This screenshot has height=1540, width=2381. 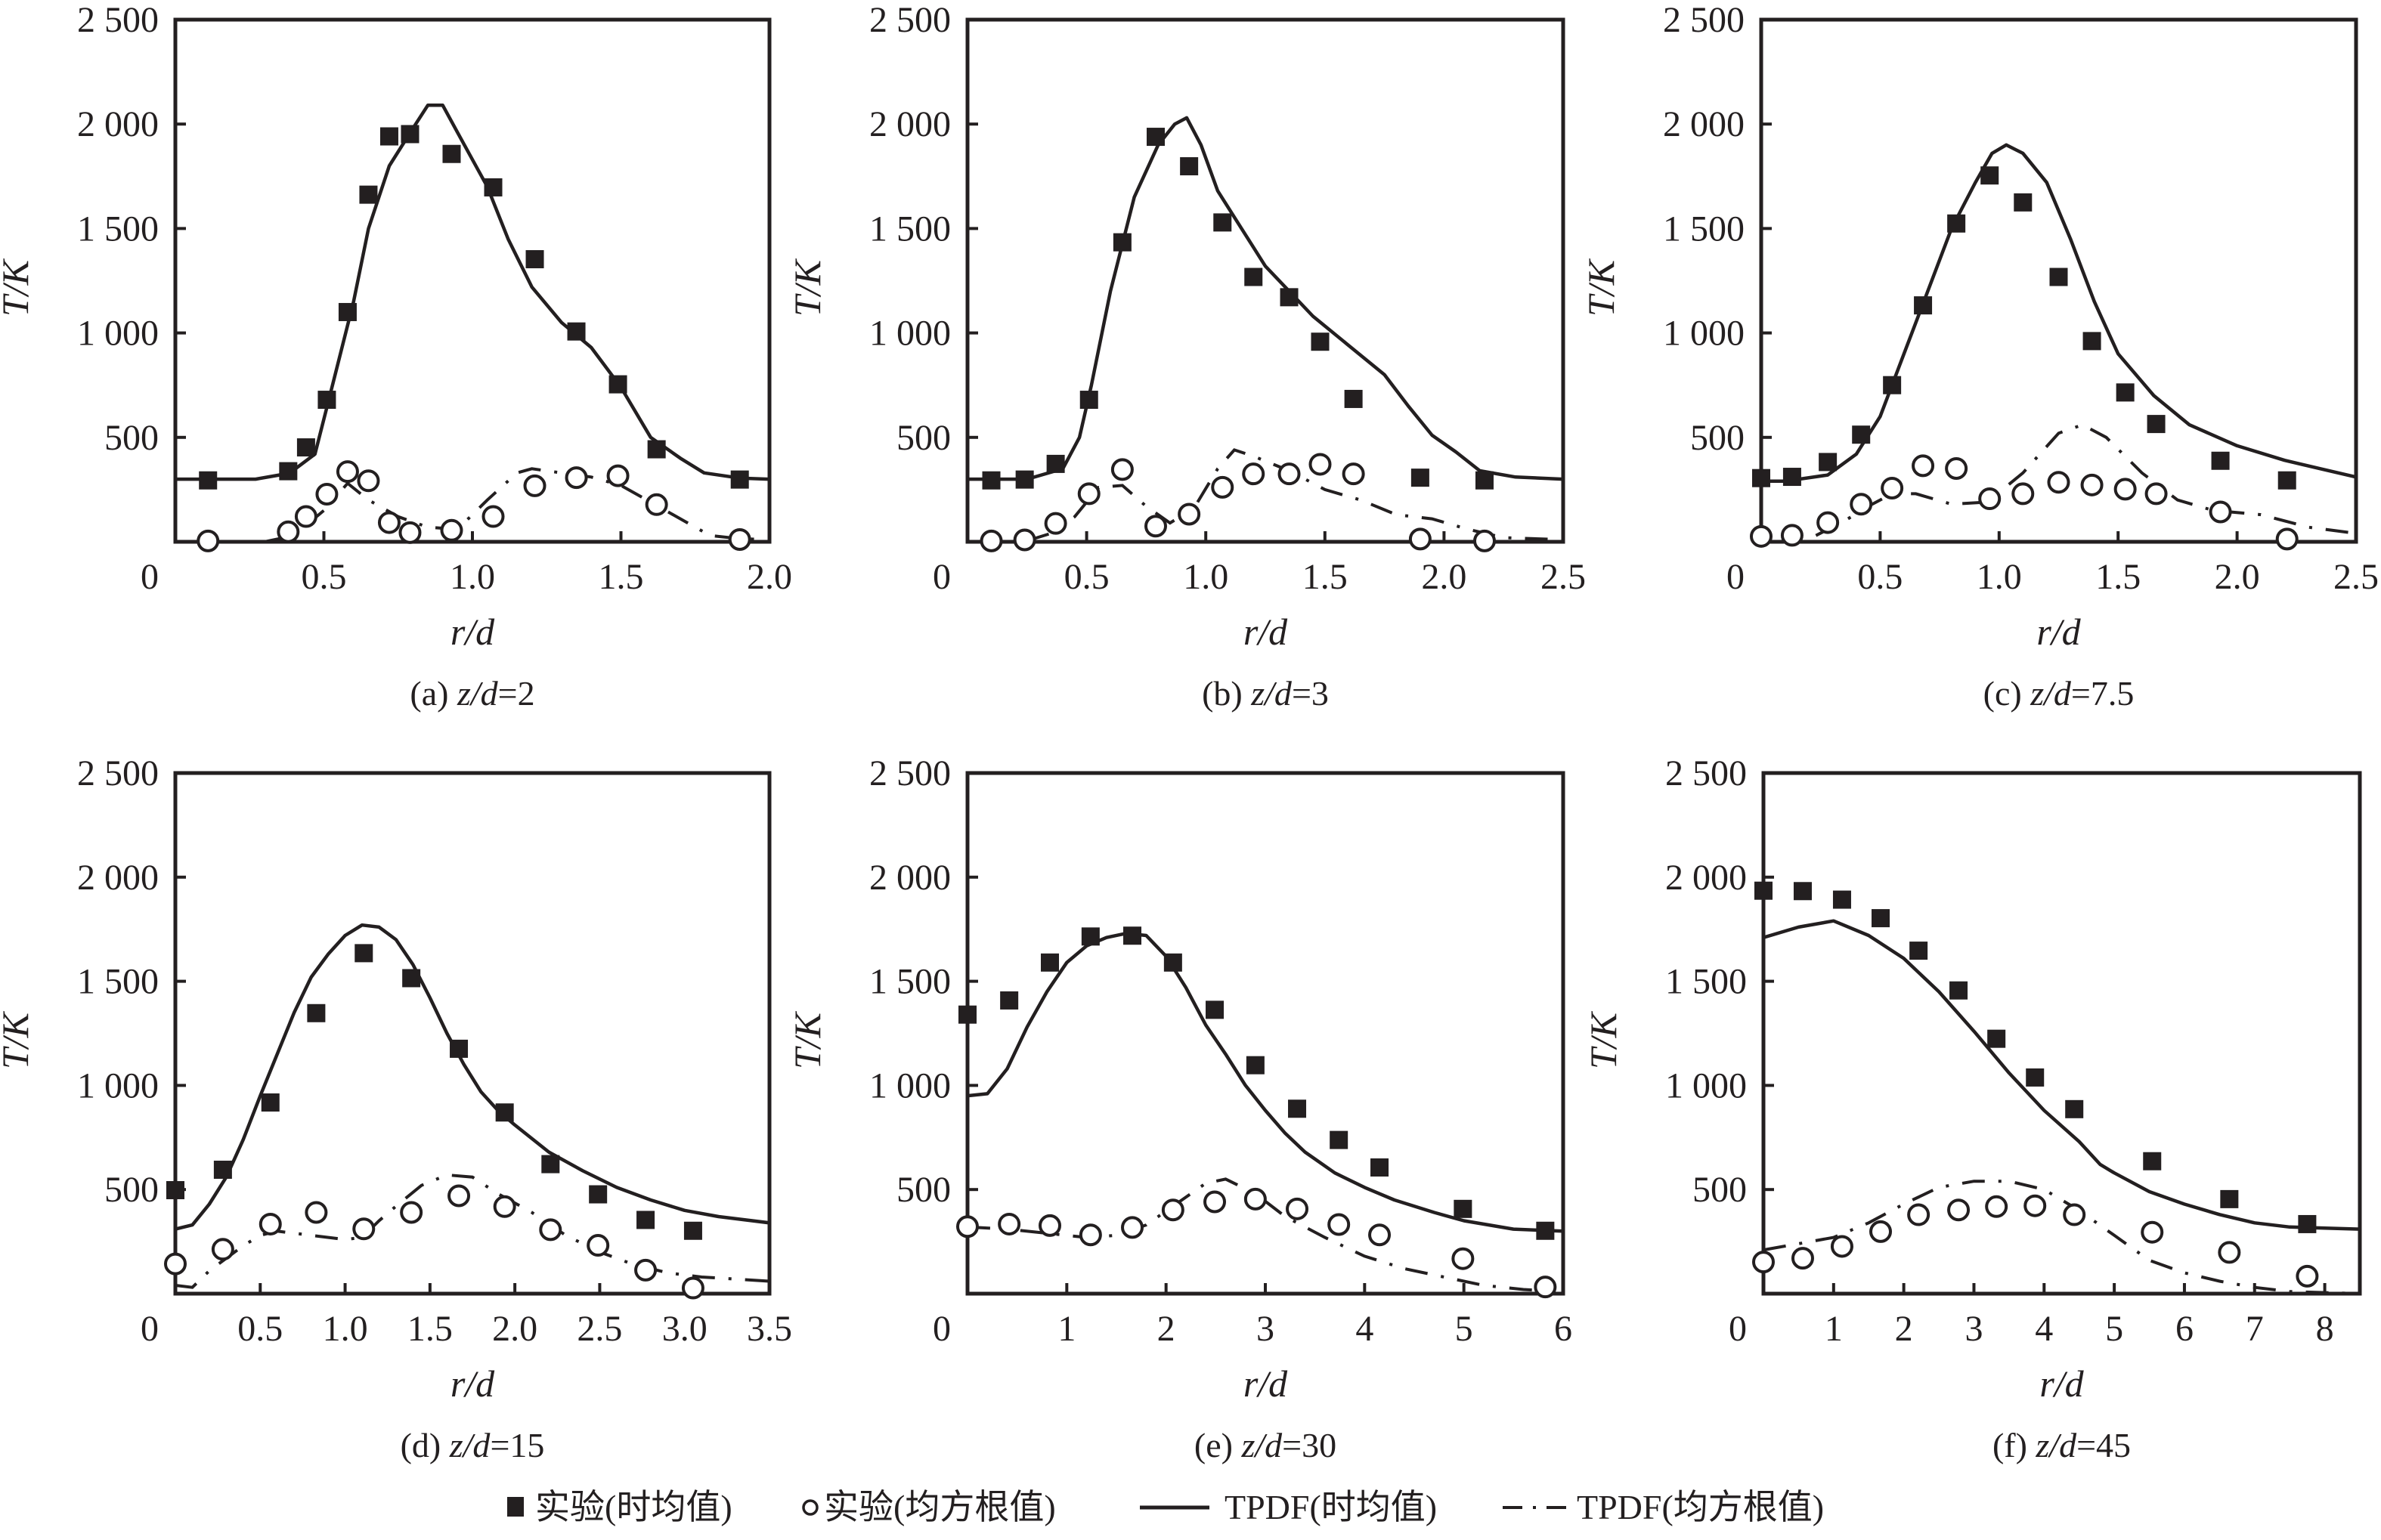 What do you see at coordinates (472, 693) in the screenshot?
I see `panel-caption: (a) z/d=2` at bounding box center [472, 693].